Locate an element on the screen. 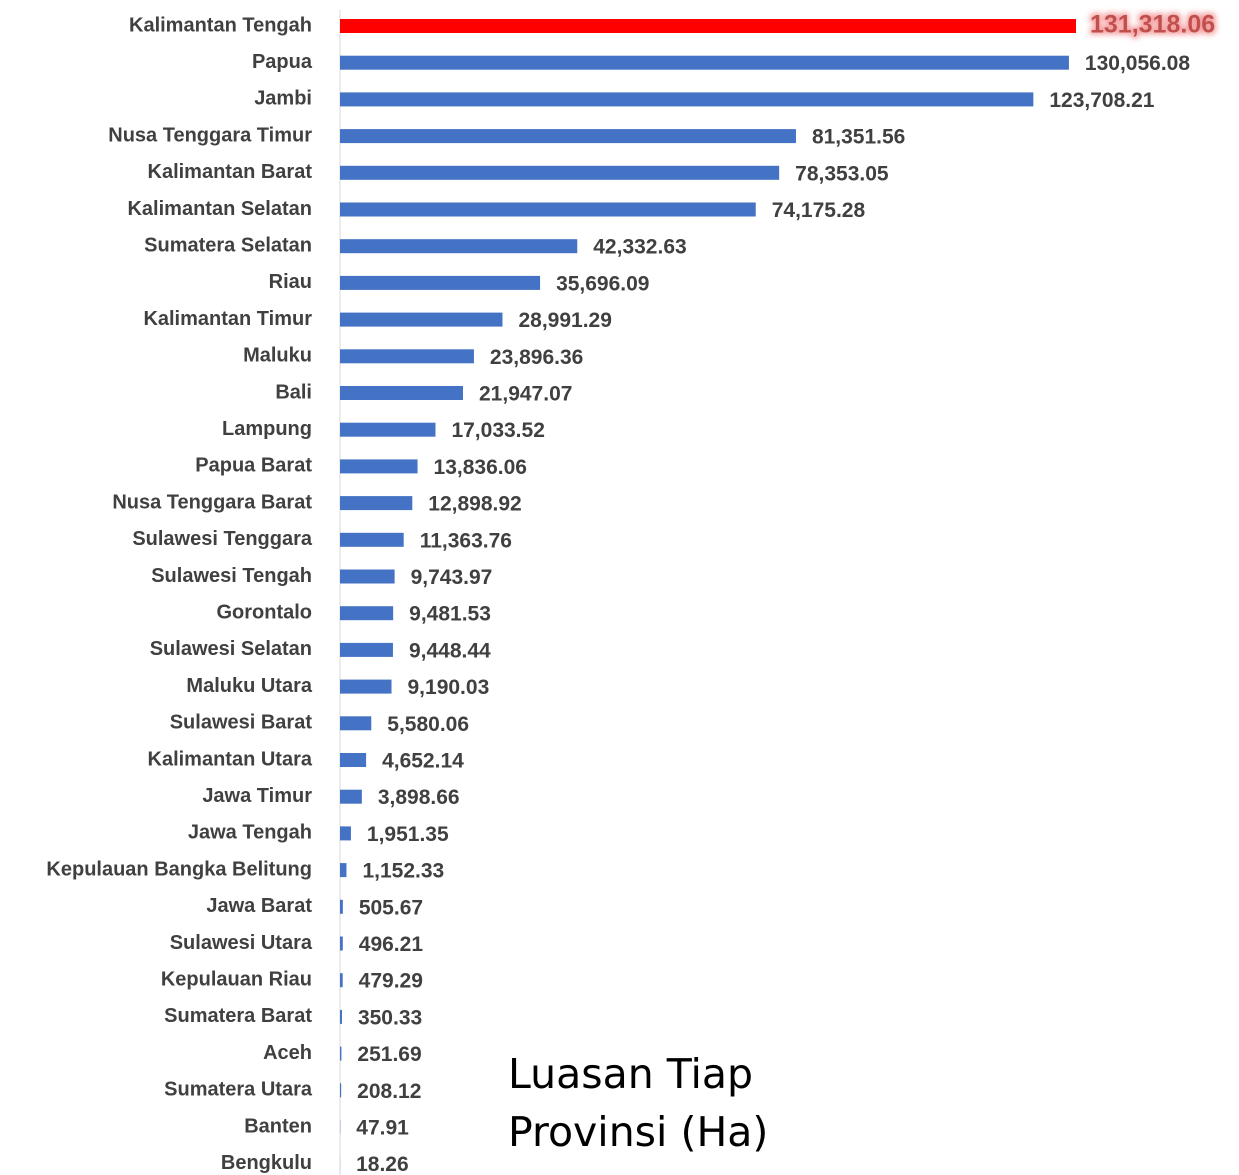  value-label: 123,708.21 is located at coordinates (1101, 100).